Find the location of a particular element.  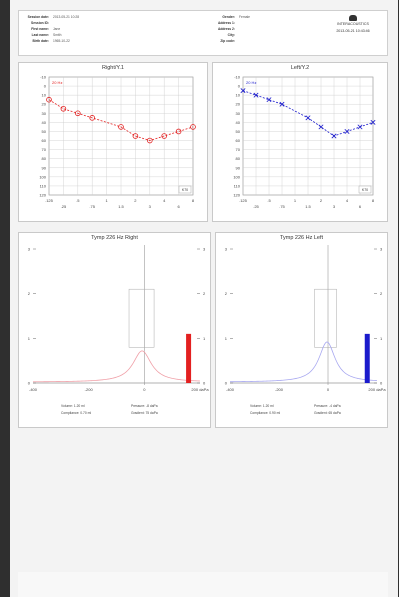

address-field-row: Zip code: is located at coordinates (229, 41).